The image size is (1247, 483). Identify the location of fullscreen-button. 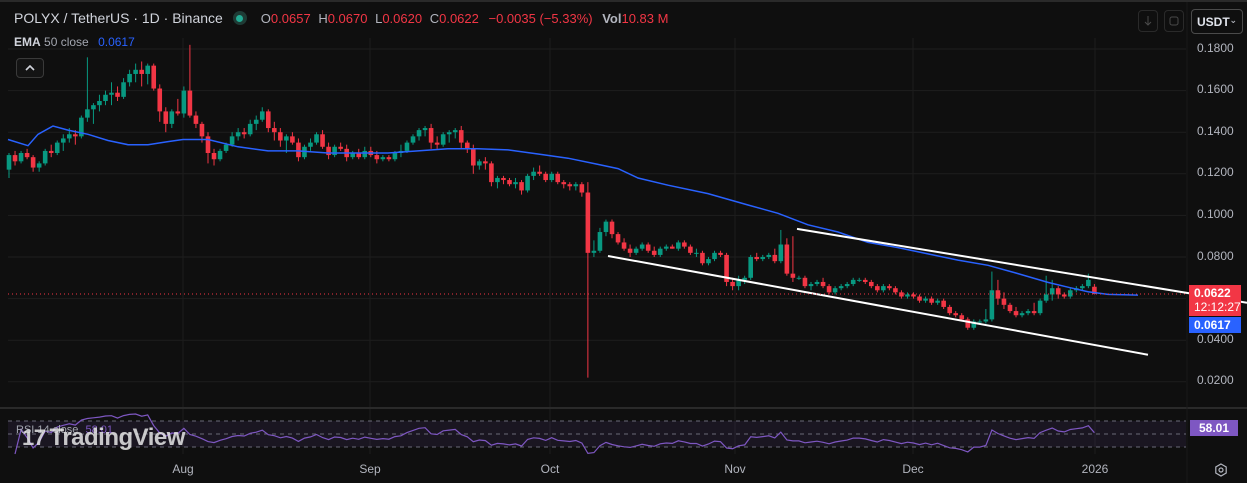
(1174, 21).